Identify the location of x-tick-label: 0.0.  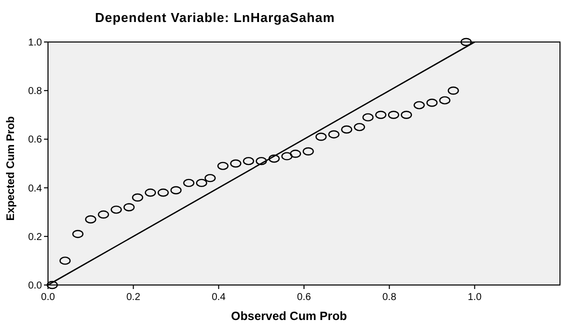
(48, 297).